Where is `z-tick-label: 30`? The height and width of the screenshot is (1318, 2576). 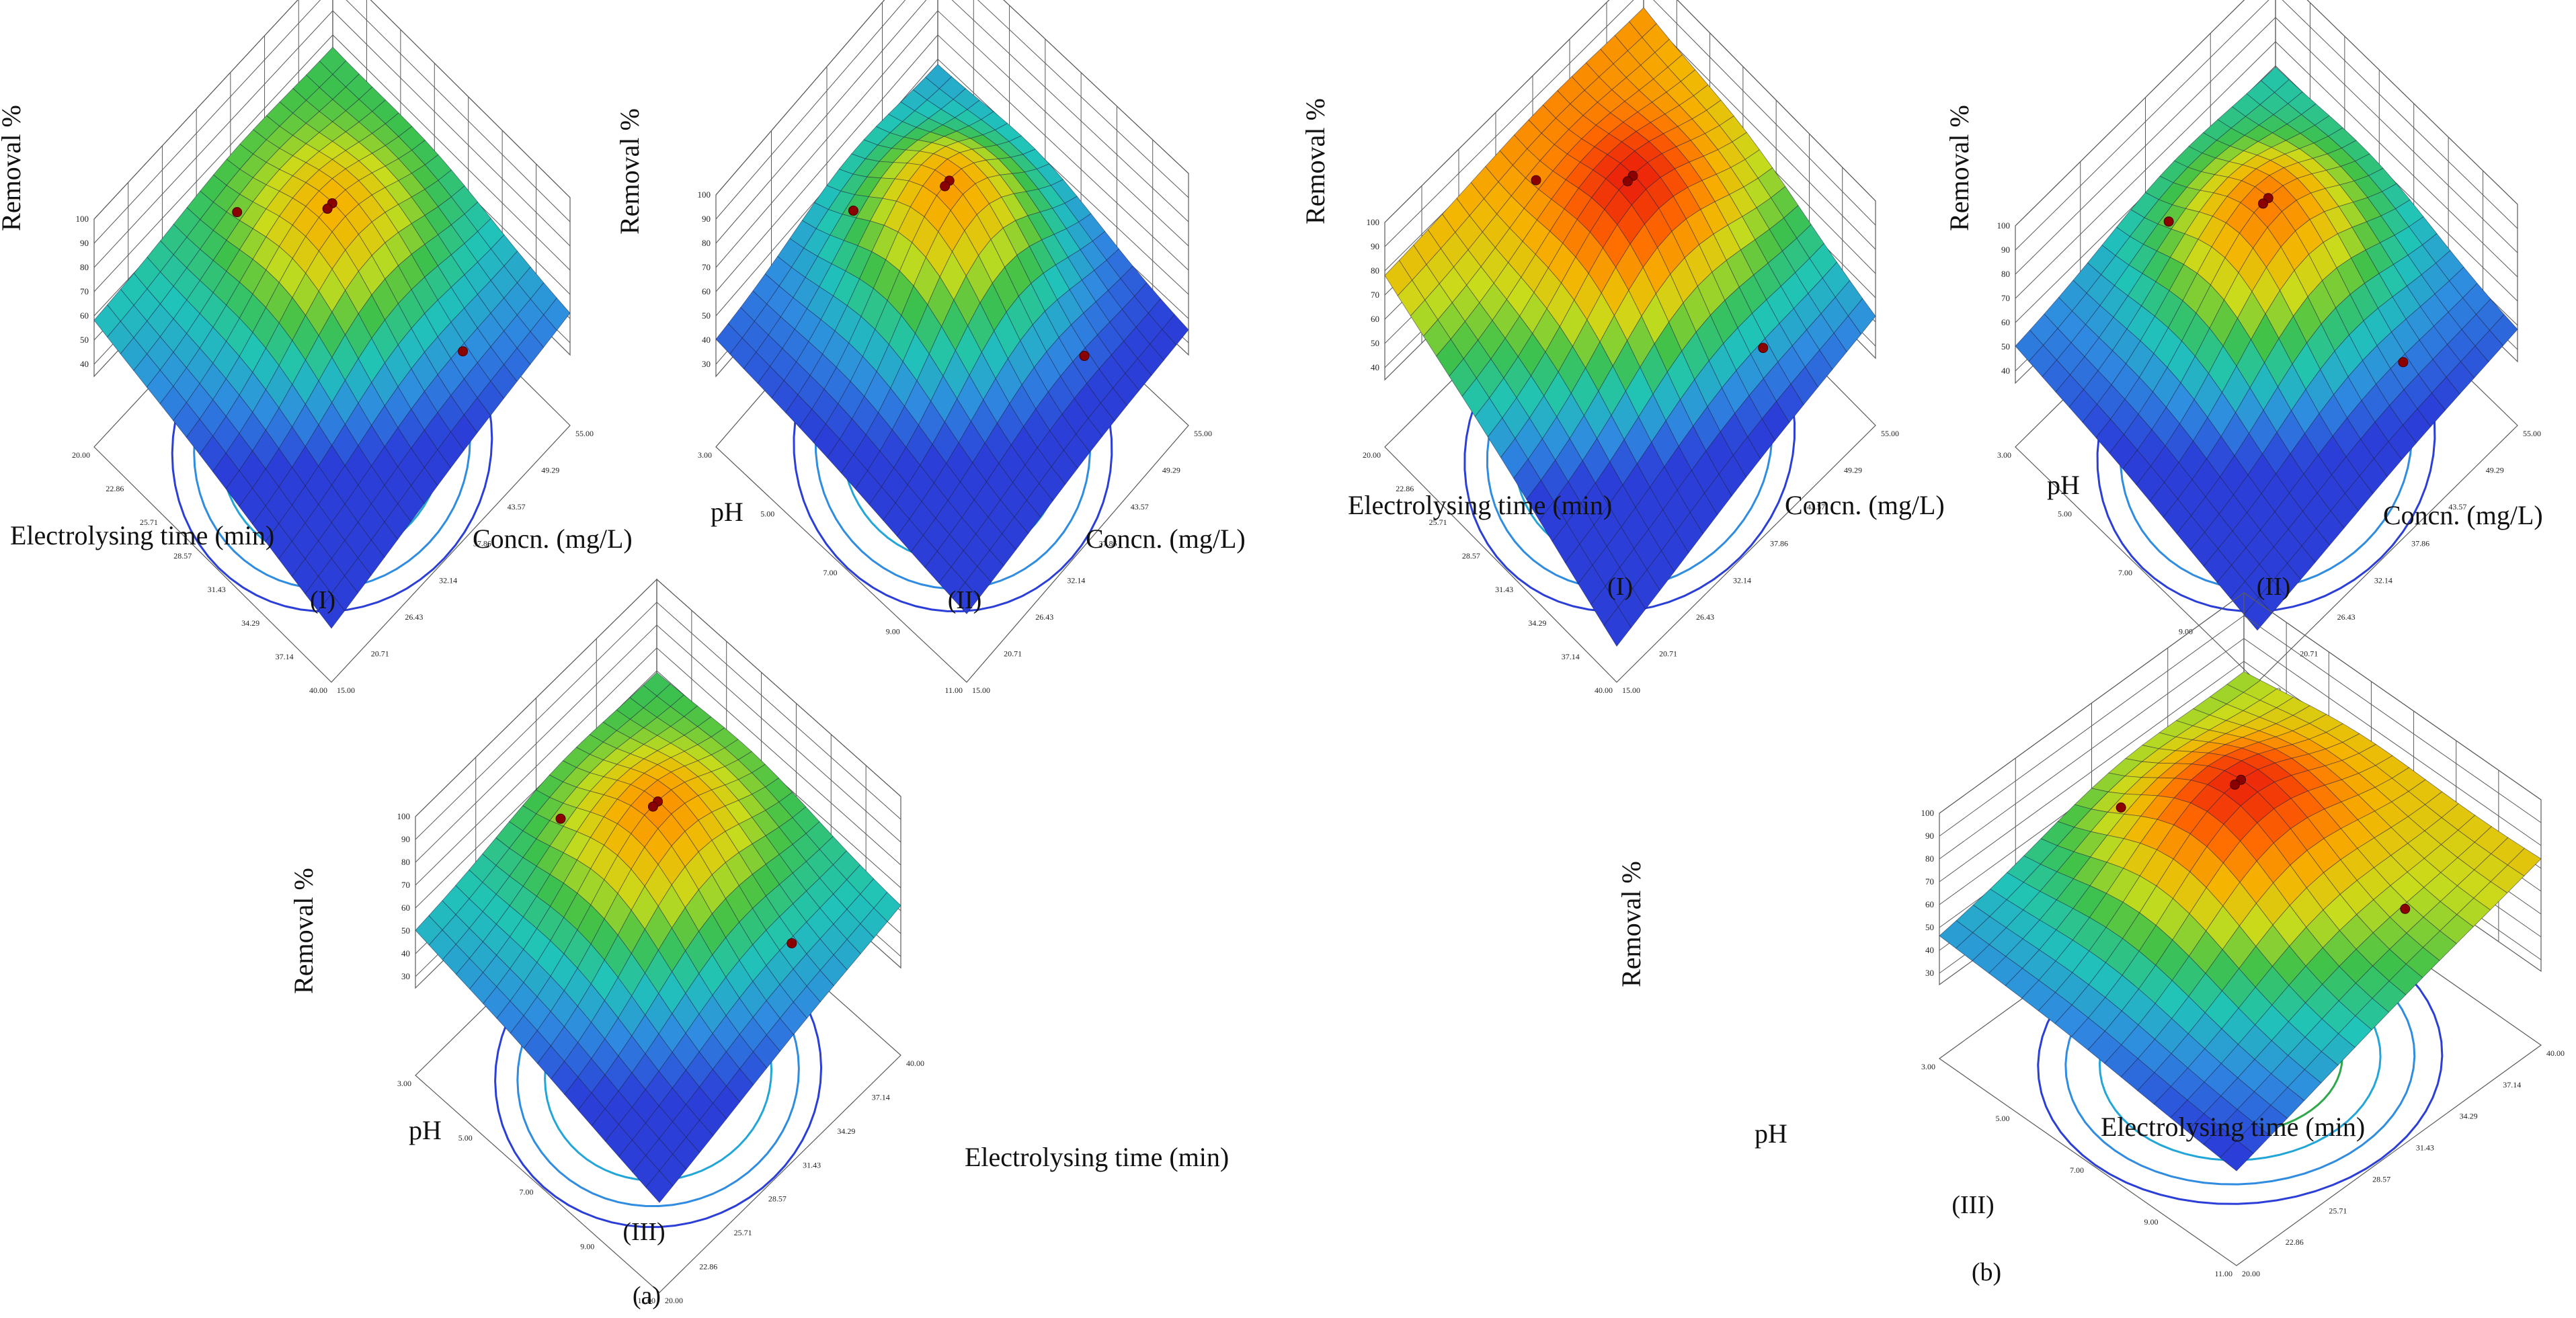 z-tick-label: 30 is located at coordinates (706, 364).